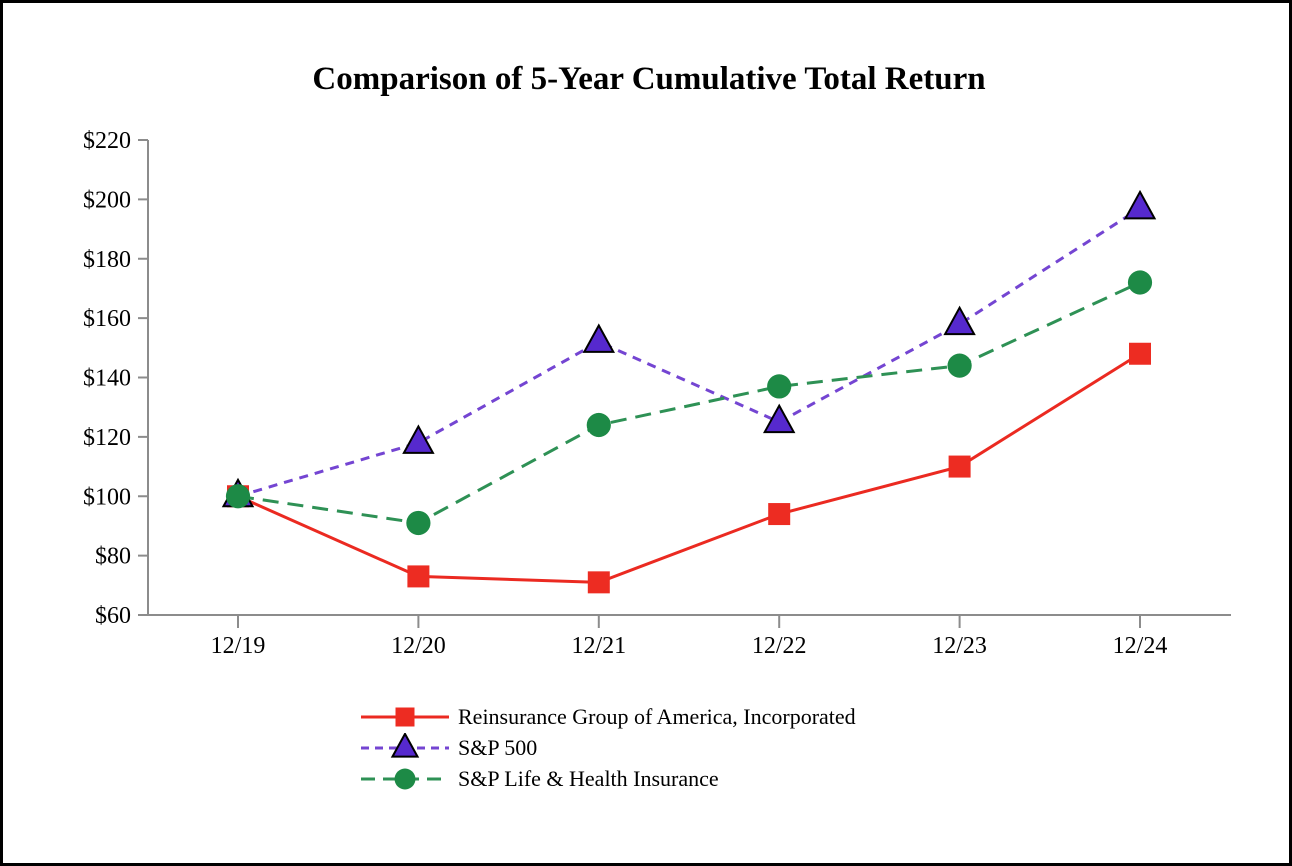 This screenshot has width=1292, height=866. I want to click on y-tick-label: $180, so click(107, 260).